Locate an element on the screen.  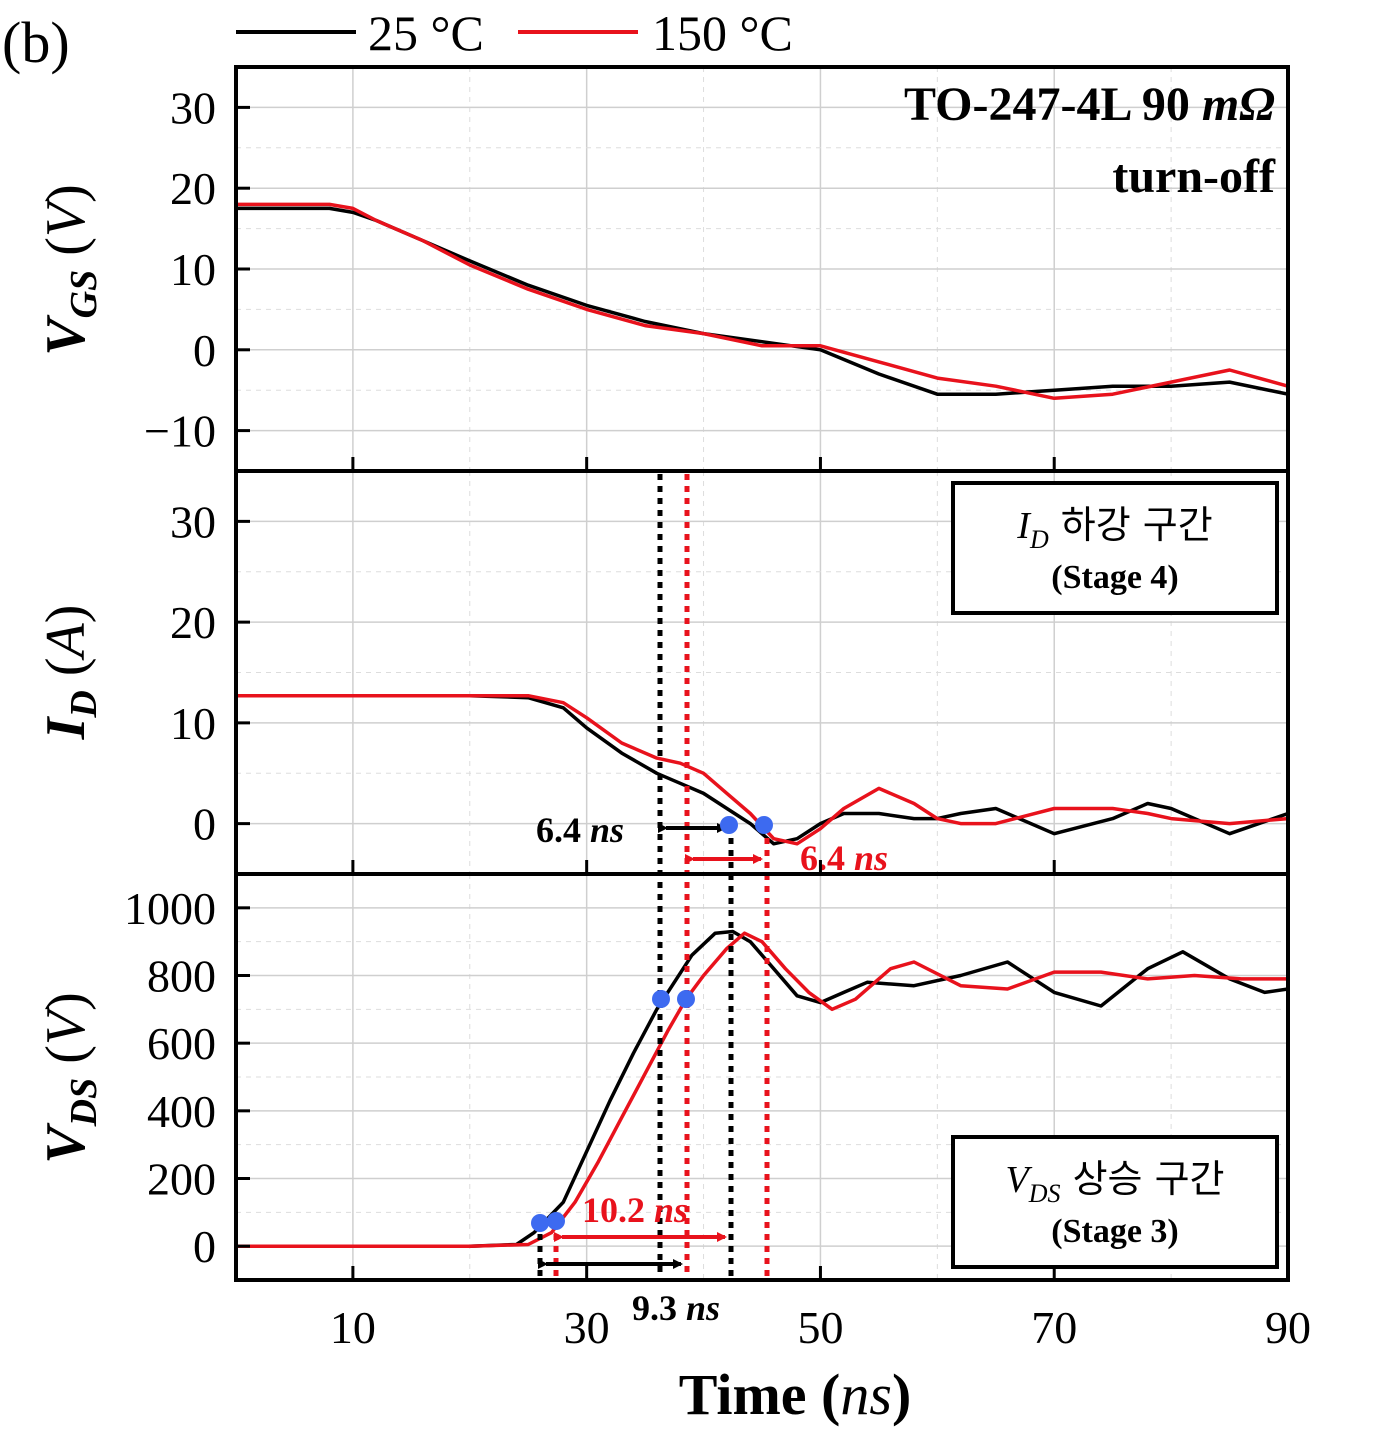
id-stage-box: ID 하강 구간 (Stage 4) is located at coordinates (1115, 548).